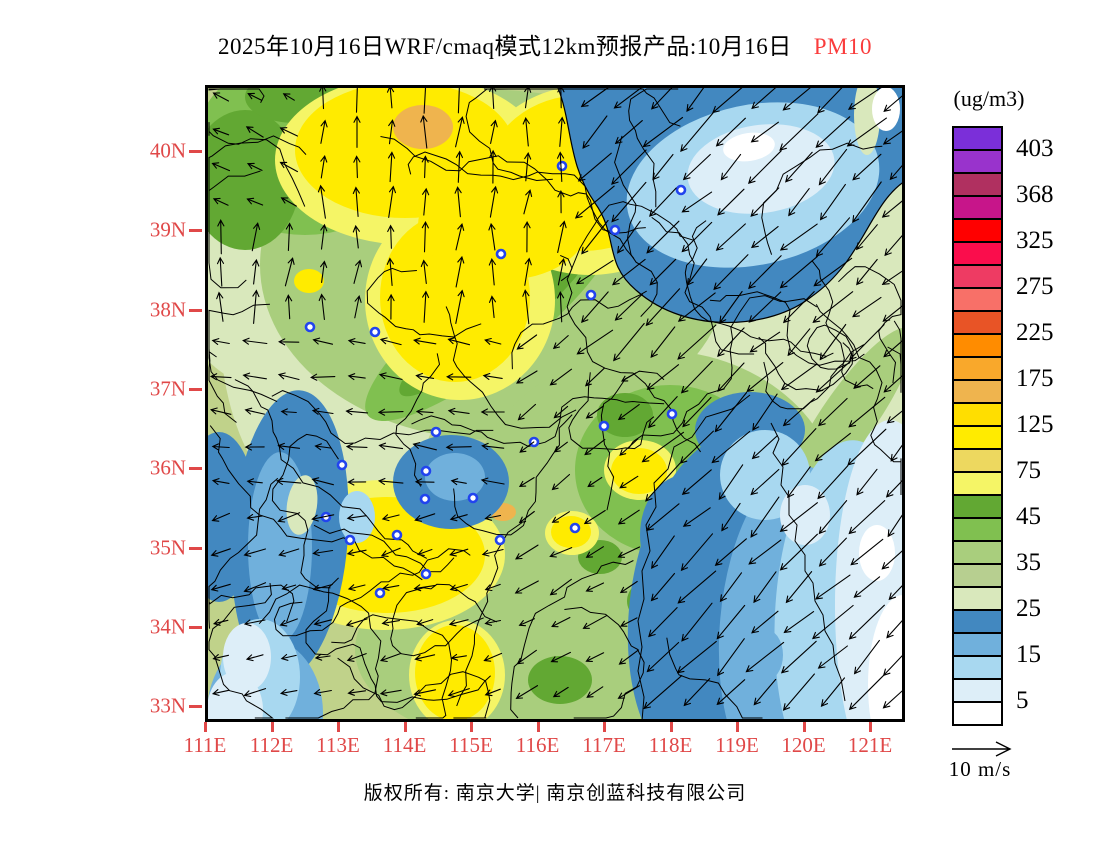 Image resolution: width=1100 pixels, height=850 pixels. Describe the element at coordinates (545, 44) in the screenshot. I see `page-title: 2025年10月16日WRF/cmaq模式12km预报产品:10月16日 PM10` at that location.